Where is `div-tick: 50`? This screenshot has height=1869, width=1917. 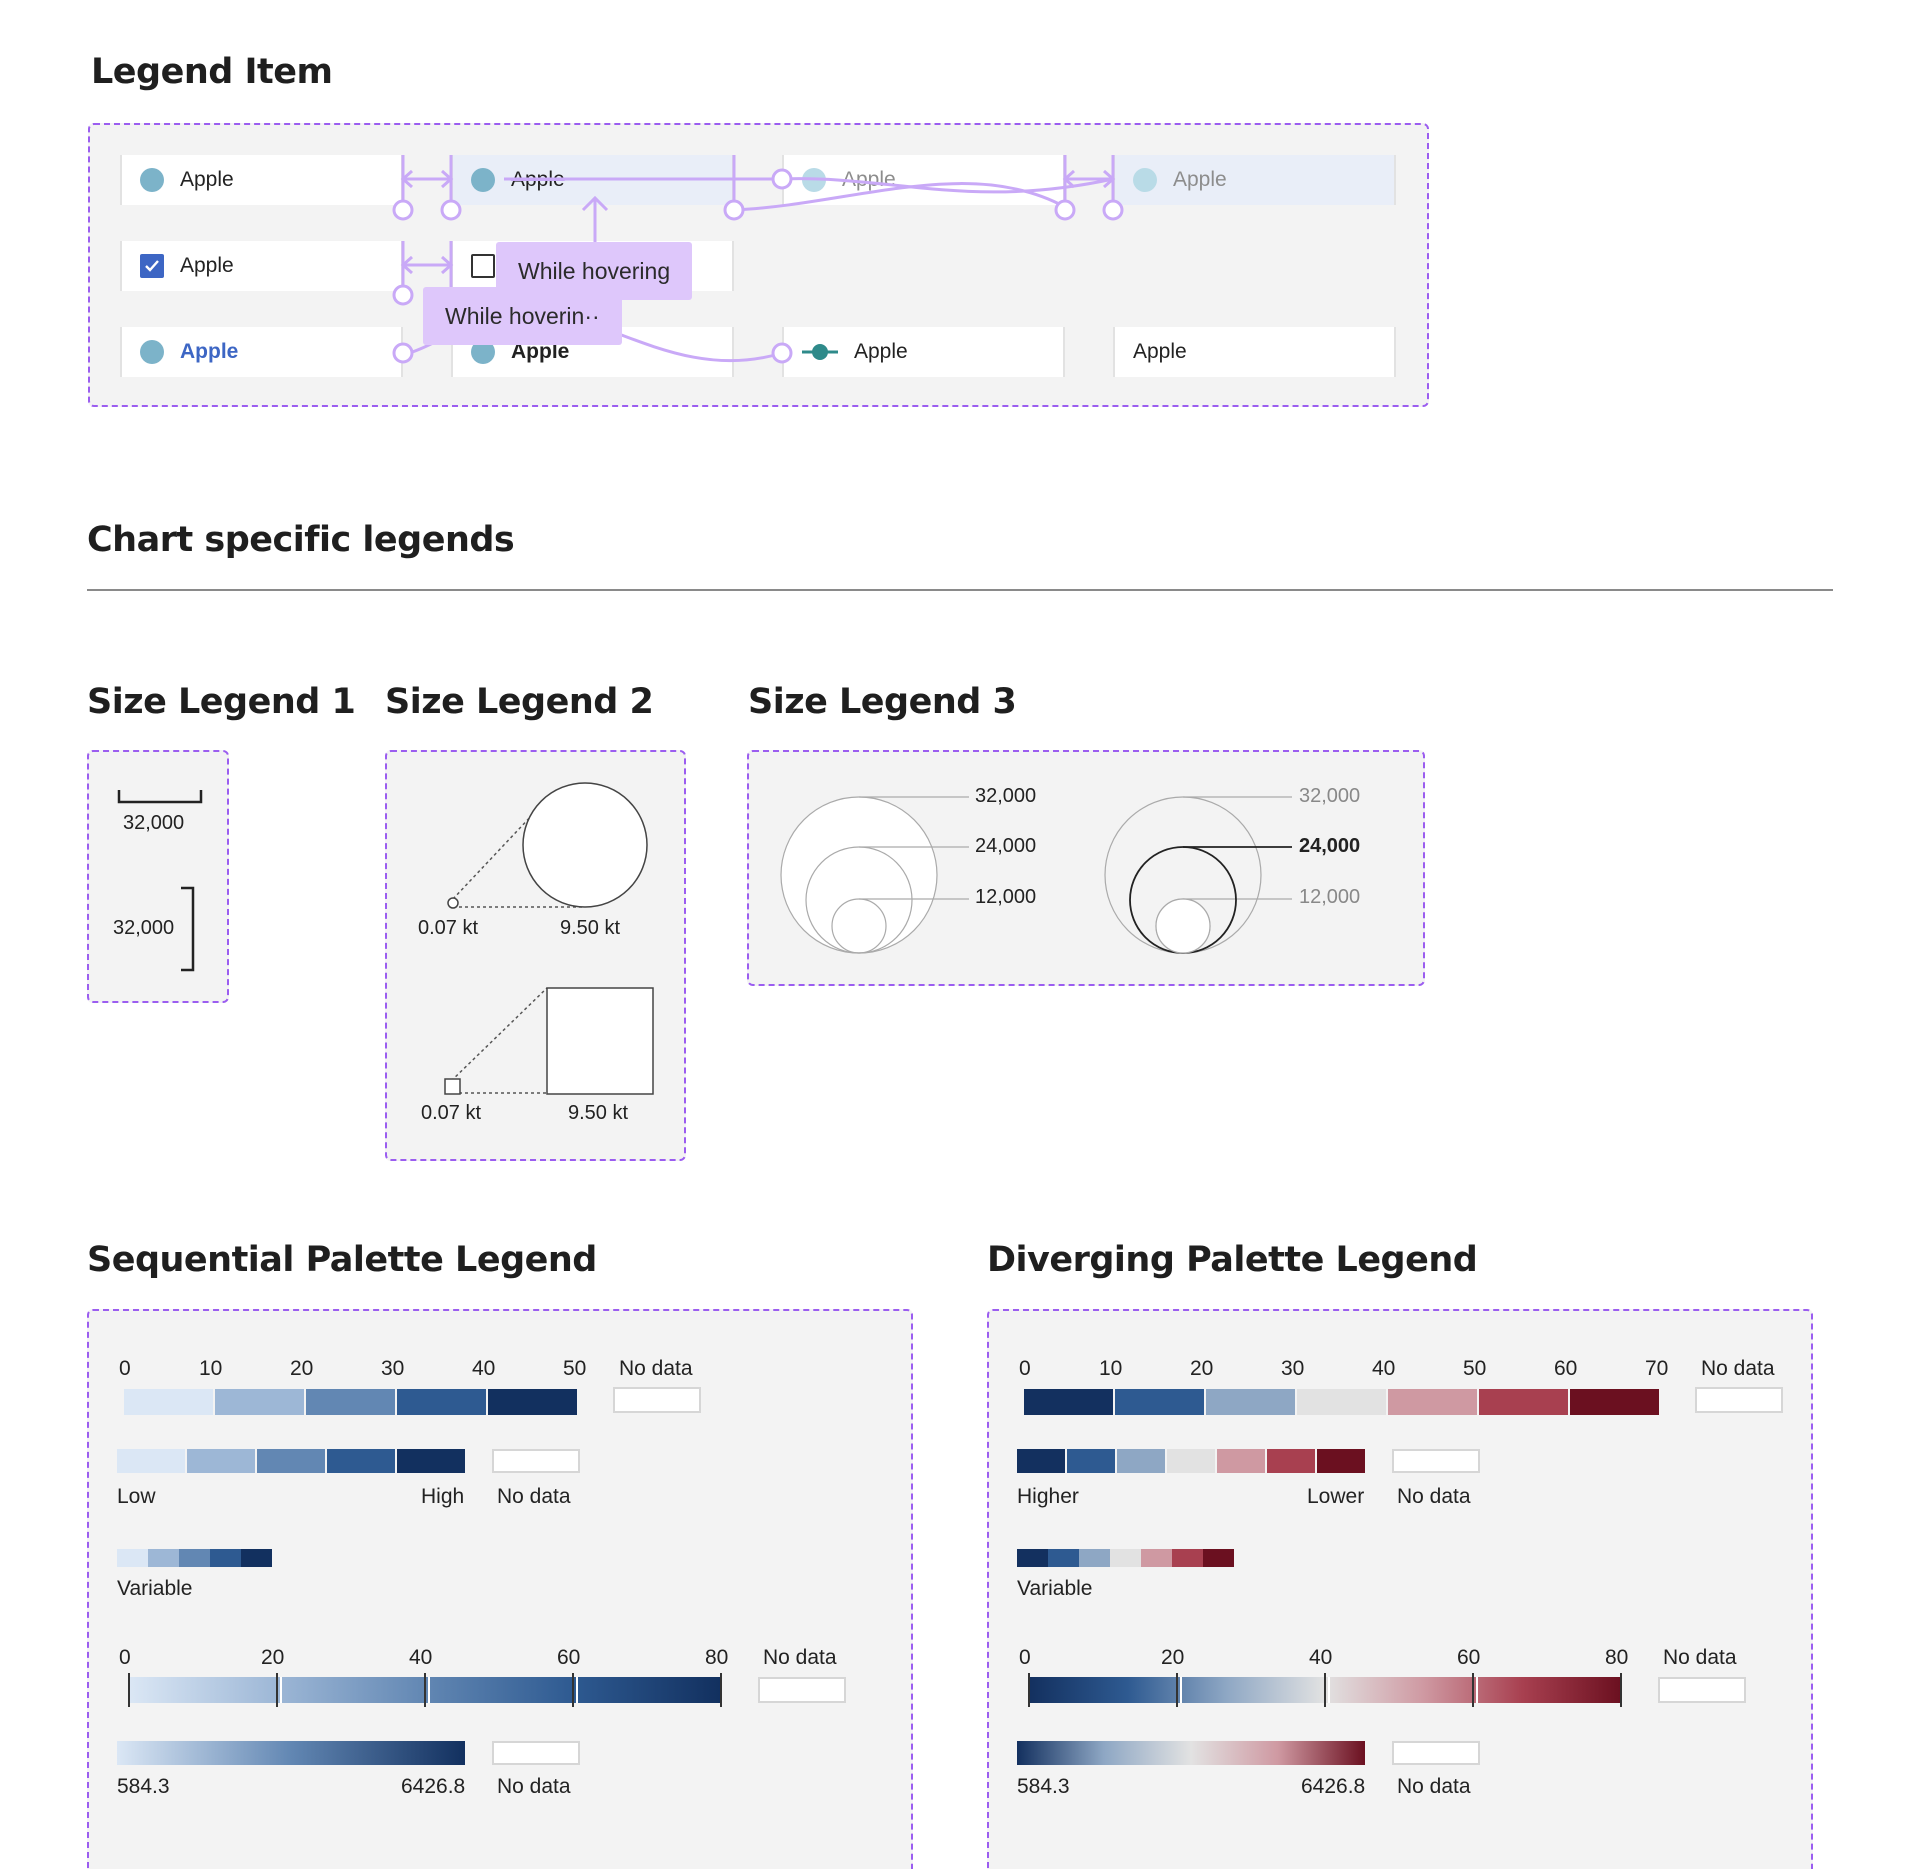
div-tick: 50 is located at coordinates (1475, 1368).